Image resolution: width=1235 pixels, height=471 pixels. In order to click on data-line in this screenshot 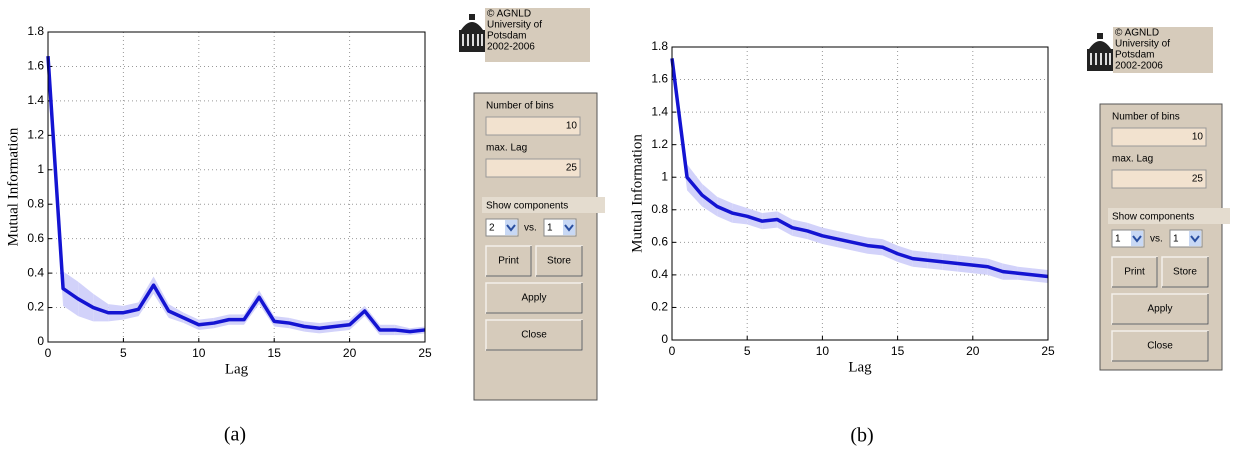, I will do `click(859, 168)`.